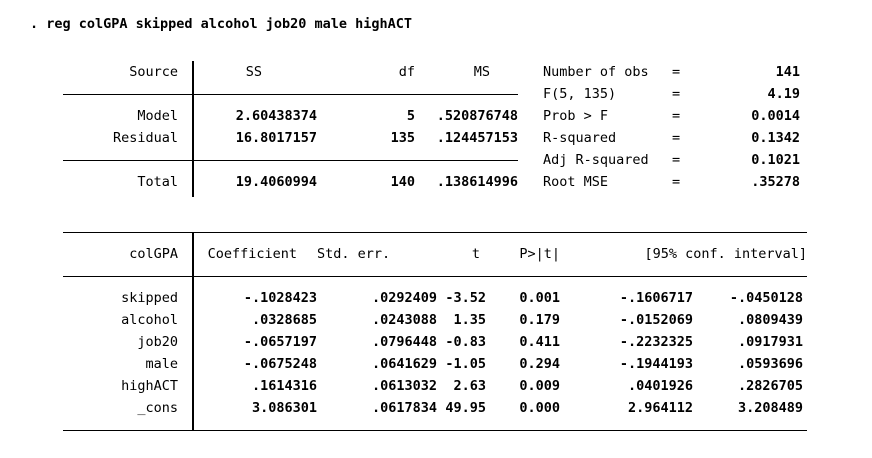 The height and width of the screenshot is (458, 872). What do you see at coordinates (290, 116) in the screenshot?
I see `anova-row-model: Model 2.60438374 5 .520876748` at bounding box center [290, 116].